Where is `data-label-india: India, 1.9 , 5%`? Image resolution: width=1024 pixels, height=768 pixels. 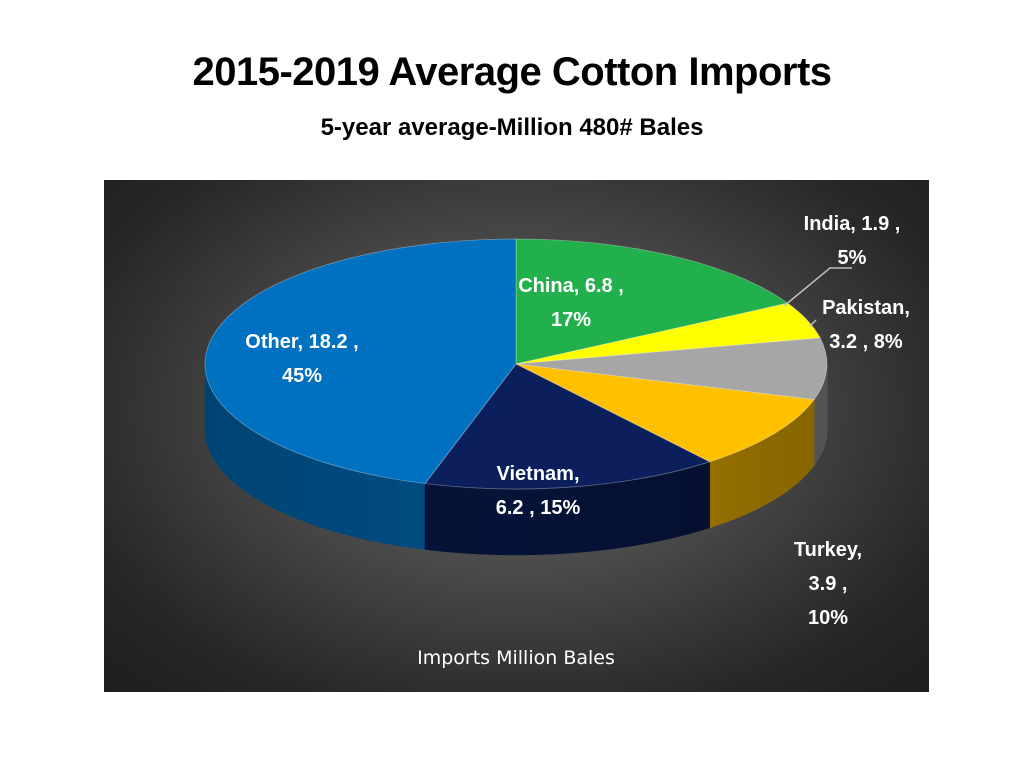
data-label-india: India, 1.9 , 5% is located at coordinates (852, 241).